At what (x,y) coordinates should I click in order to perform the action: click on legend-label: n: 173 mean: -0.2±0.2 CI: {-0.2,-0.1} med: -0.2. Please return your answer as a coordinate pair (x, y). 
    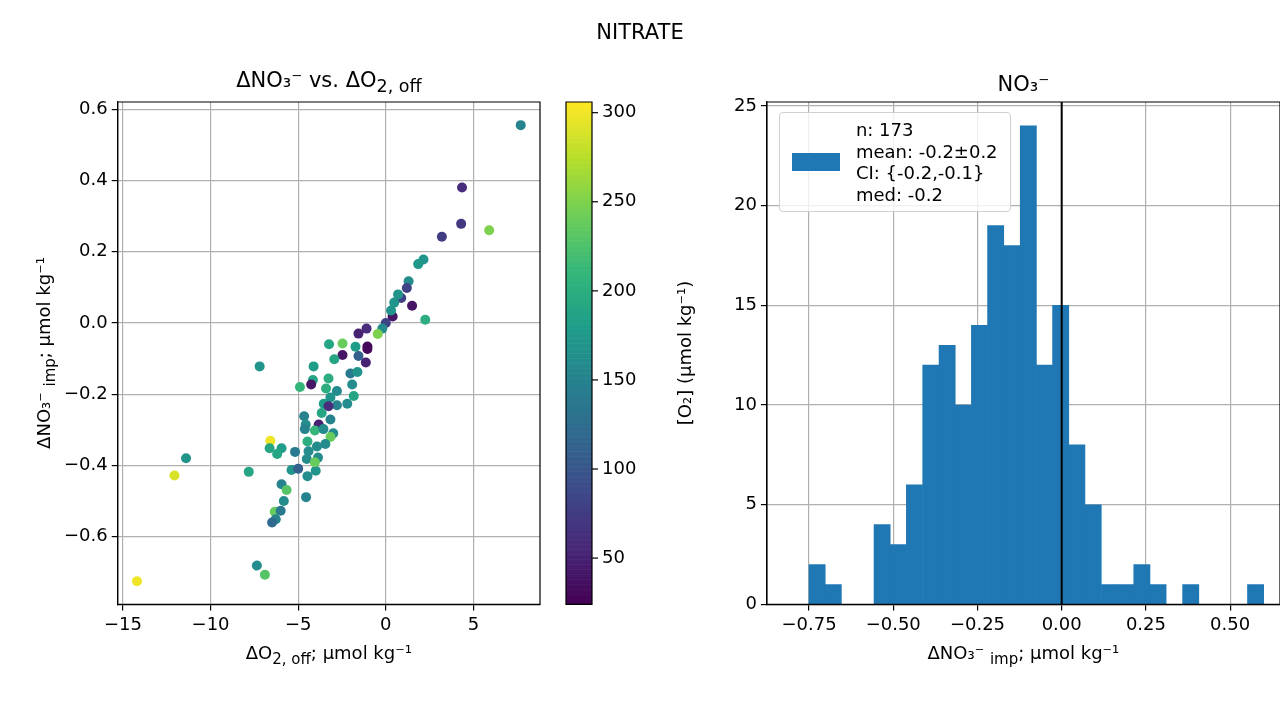
    Looking at the image, I should click on (926, 162).